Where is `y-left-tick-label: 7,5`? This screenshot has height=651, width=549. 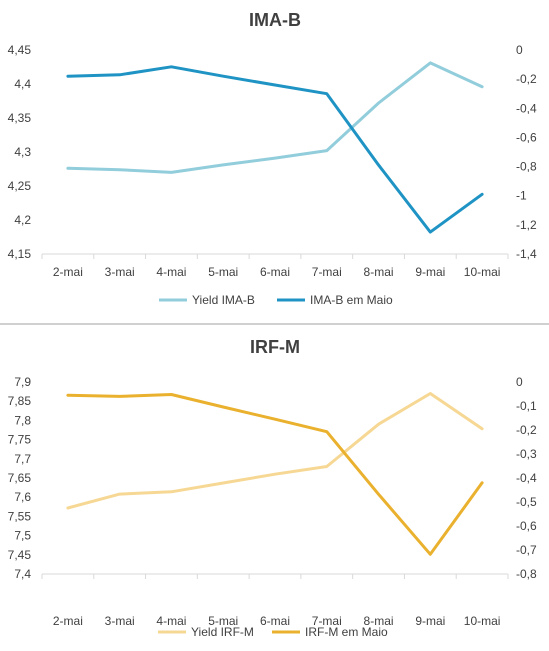
y-left-tick-label: 7,5 is located at coordinates (22, 536).